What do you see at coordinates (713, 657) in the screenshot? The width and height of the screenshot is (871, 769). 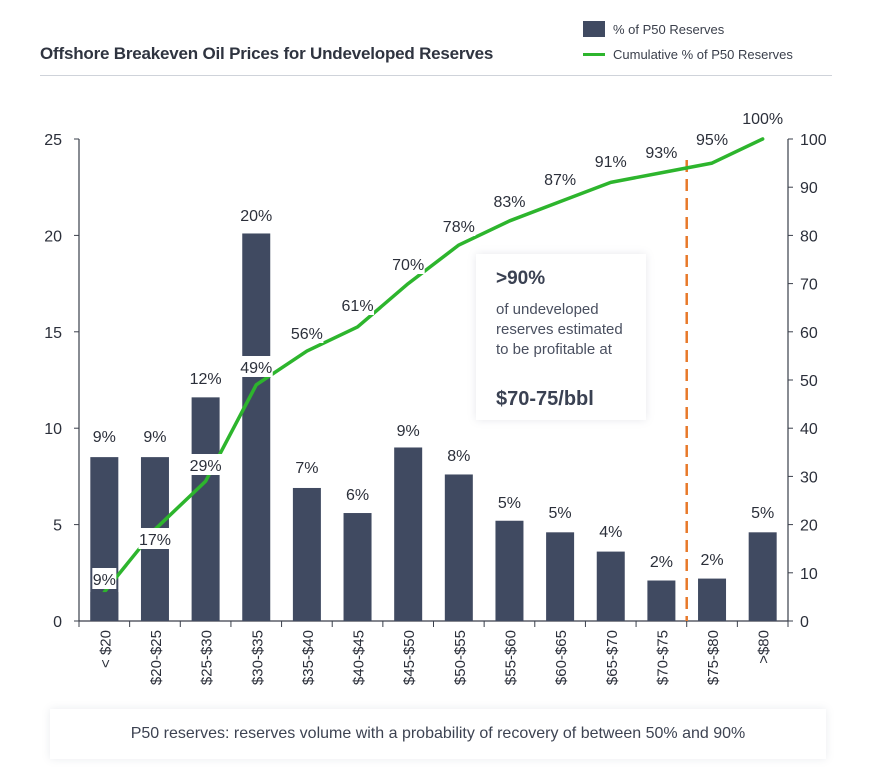 I see `x-category-label: $75-$80` at bounding box center [713, 657].